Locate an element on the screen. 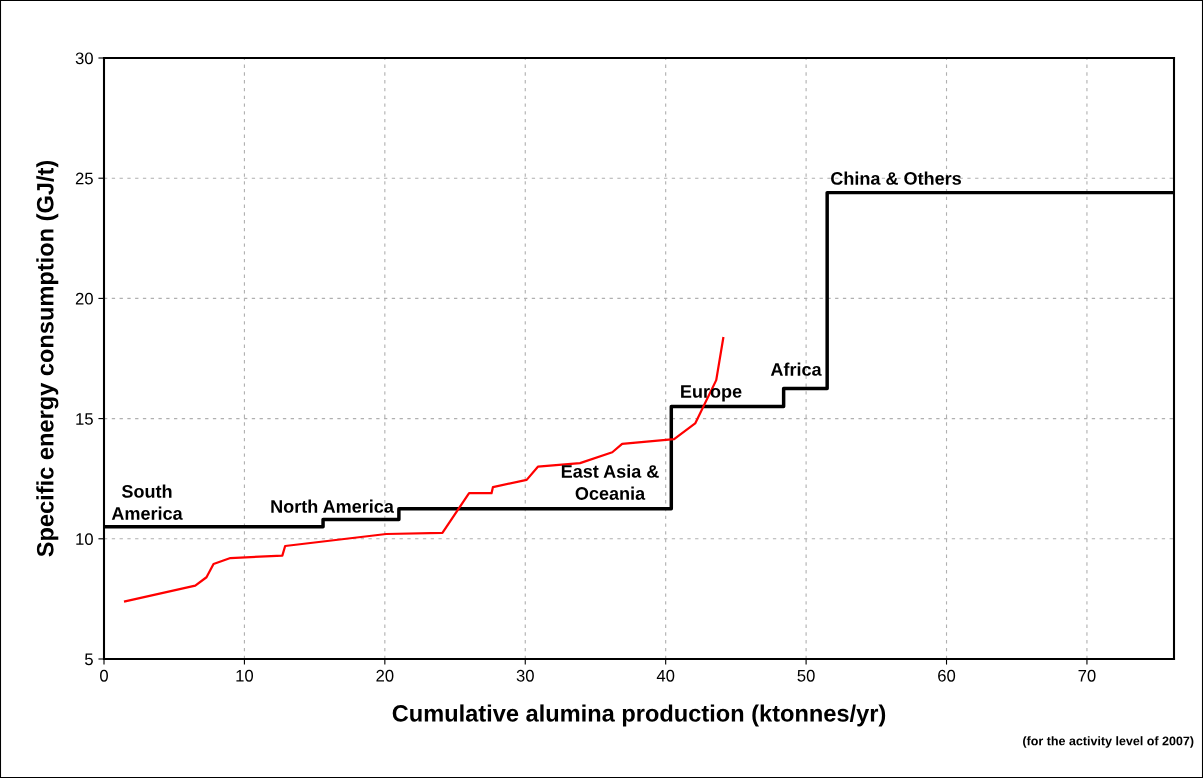  y-tick-label: 25 is located at coordinates (84, 178).